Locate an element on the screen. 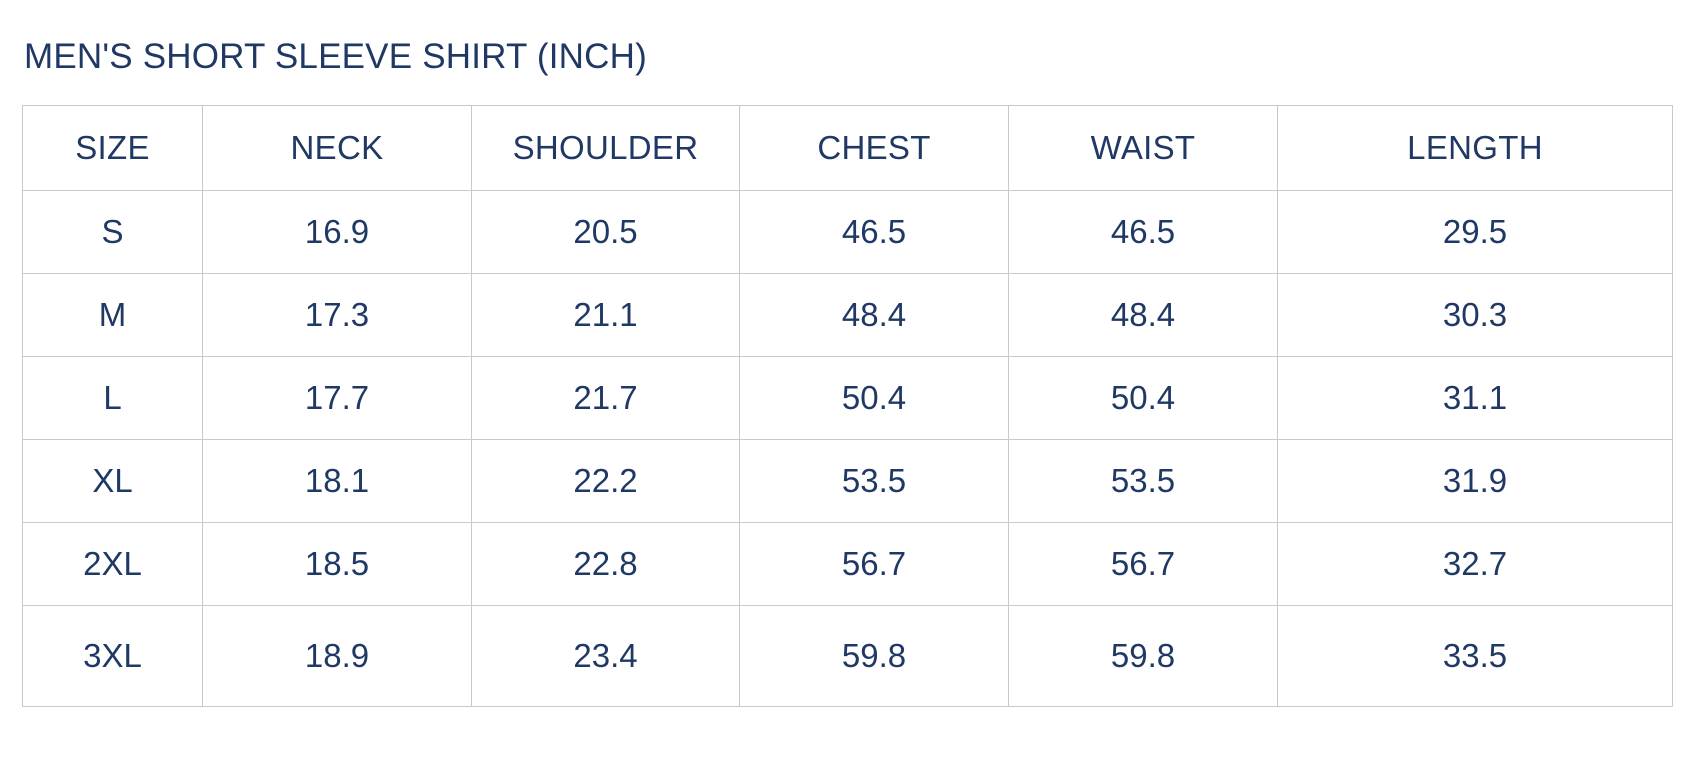 The image size is (1697, 764). cell-shoulder: 23.4 is located at coordinates (605, 656).